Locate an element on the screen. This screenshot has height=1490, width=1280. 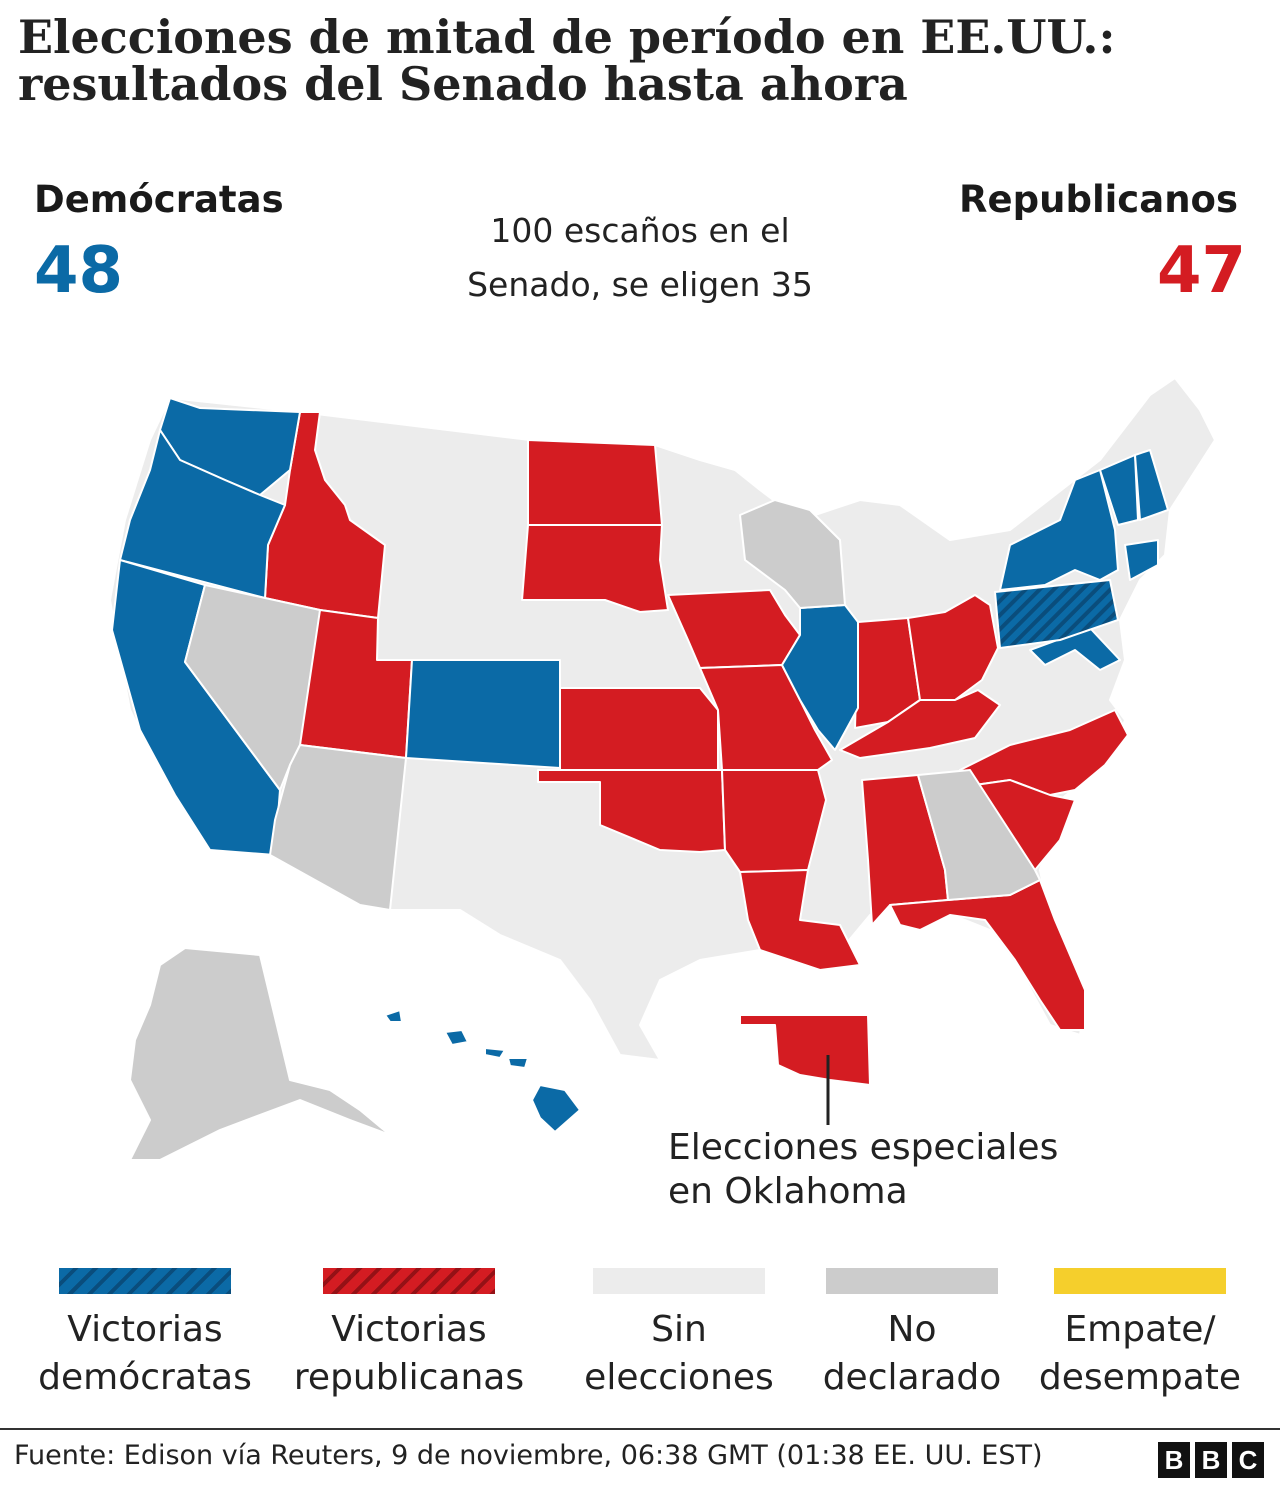
legend-swatch-undeclared is located at coordinates (912, 1281).